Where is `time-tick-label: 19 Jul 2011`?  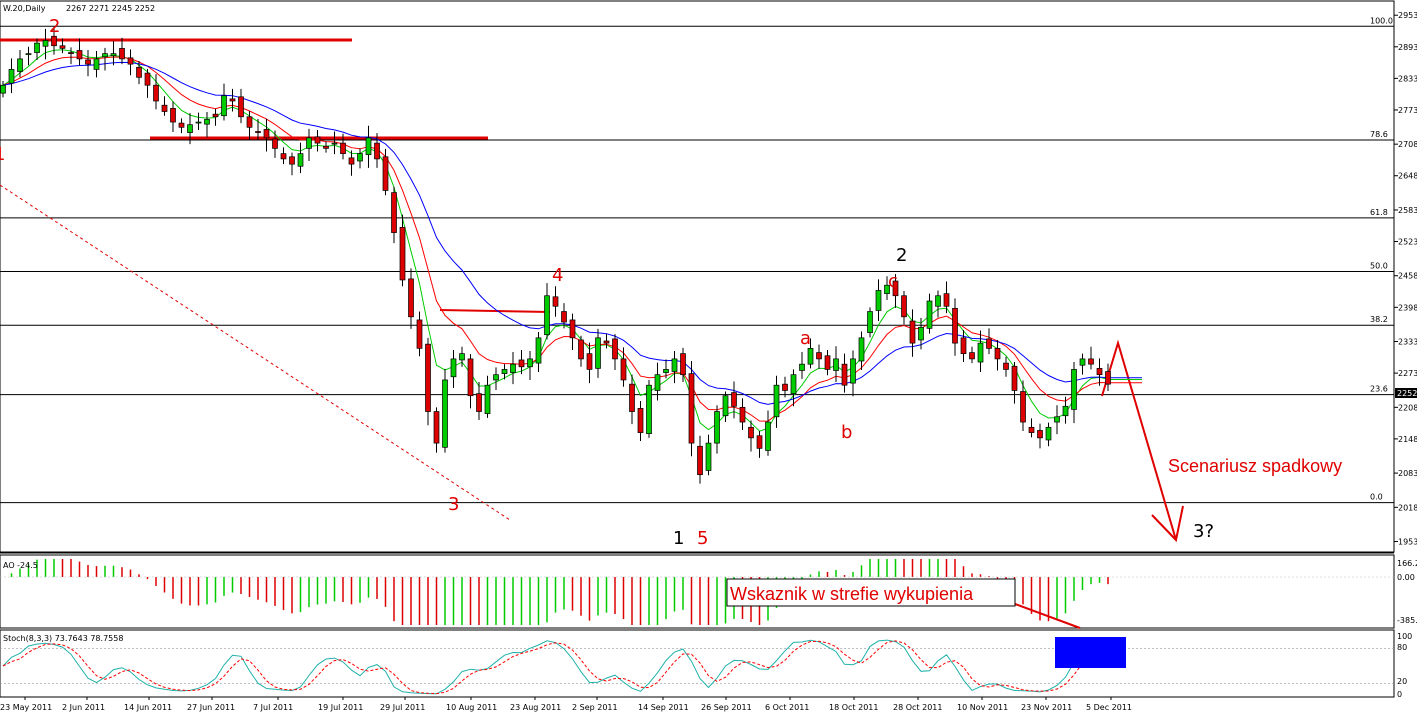 time-tick-label: 19 Jul 2011 is located at coordinates (340, 707).